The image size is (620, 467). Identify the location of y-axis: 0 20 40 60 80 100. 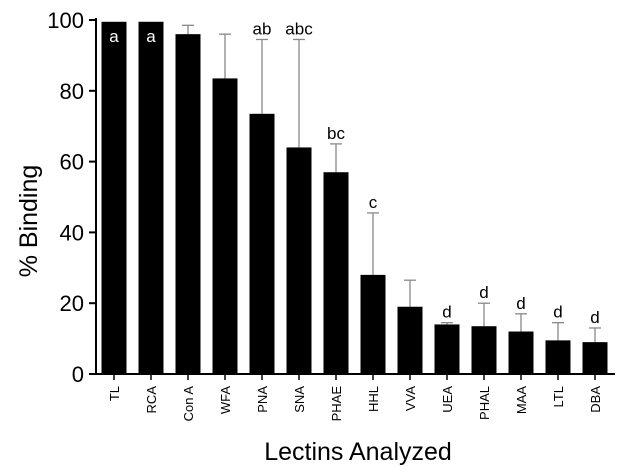
(72, 197).